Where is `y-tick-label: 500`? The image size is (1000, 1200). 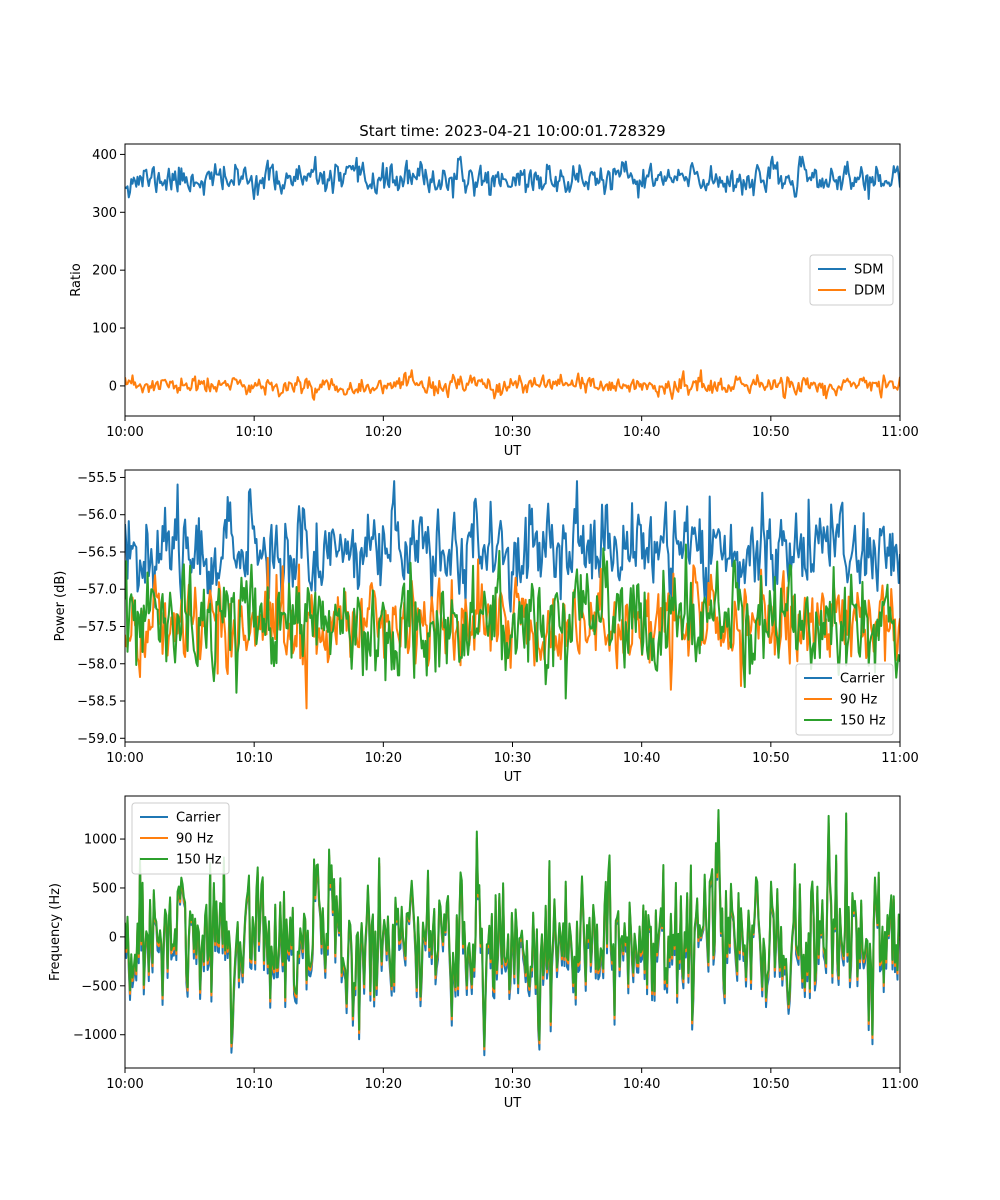
y-tick-label: 500 is located at coordinates (104, 888).